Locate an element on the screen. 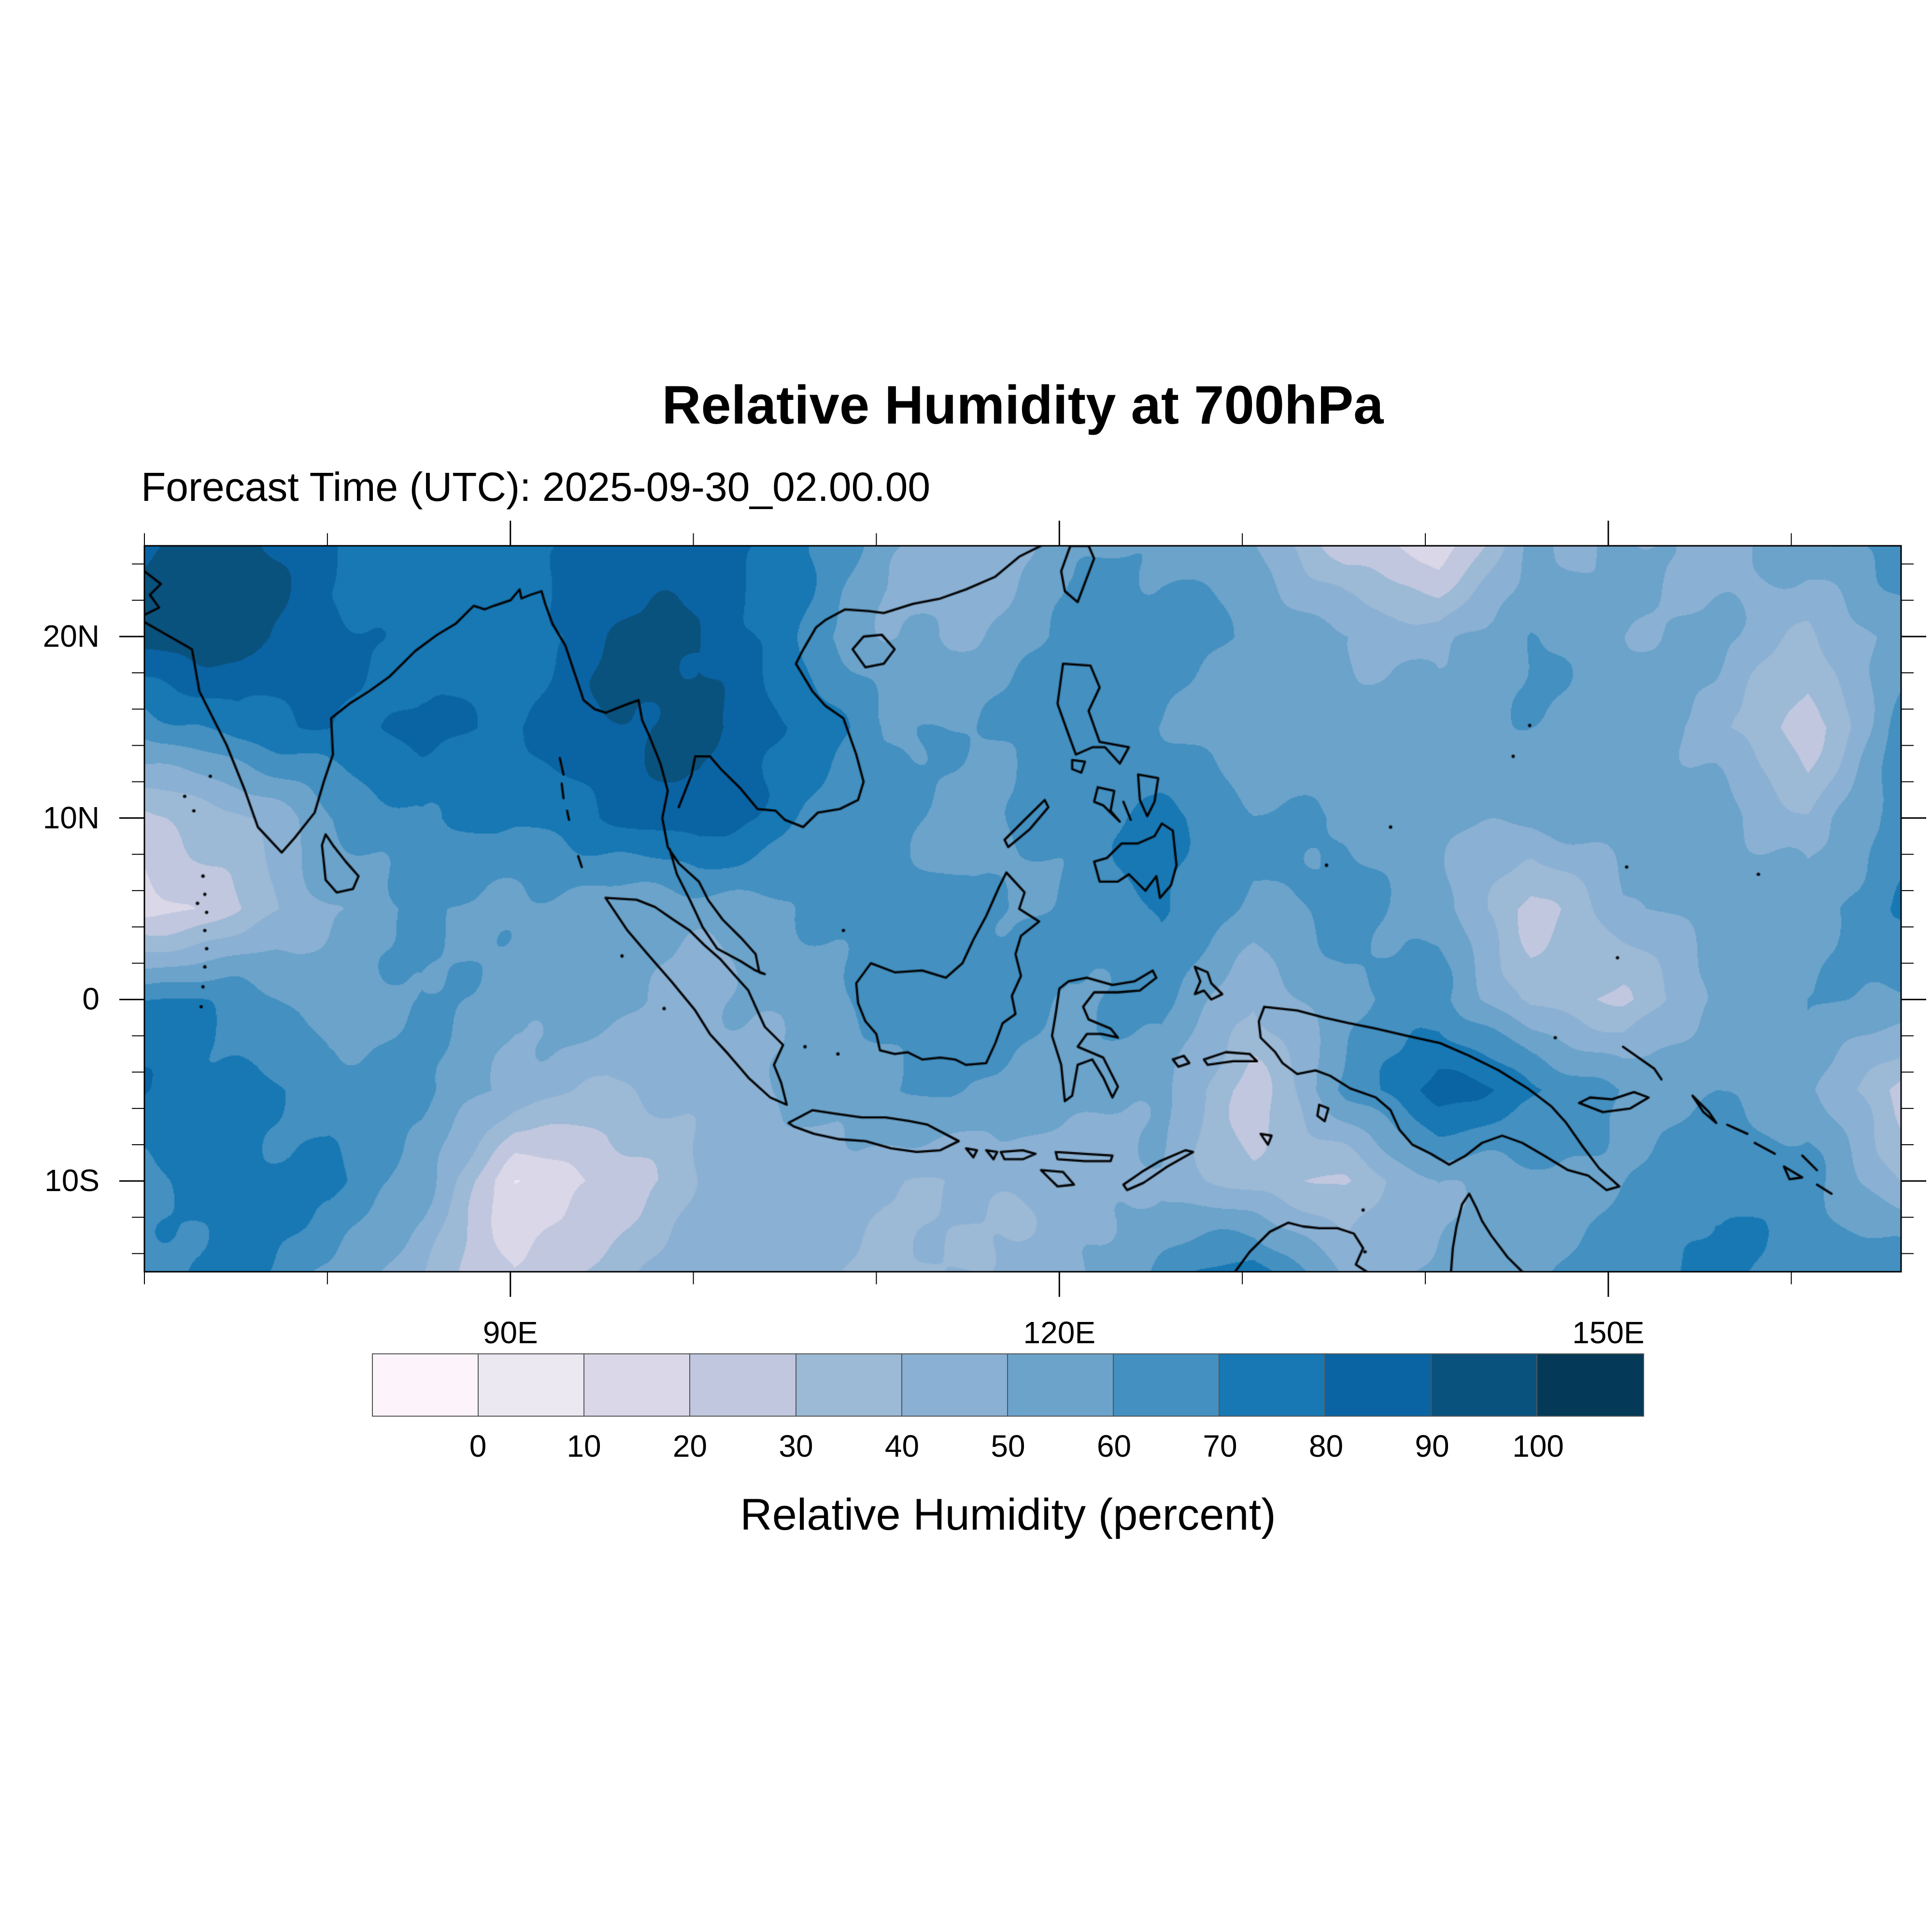 The width and height of the screenshot is (1932, 1932). colorbar-tick-label: 20 is located at coordinates (690, 1446).